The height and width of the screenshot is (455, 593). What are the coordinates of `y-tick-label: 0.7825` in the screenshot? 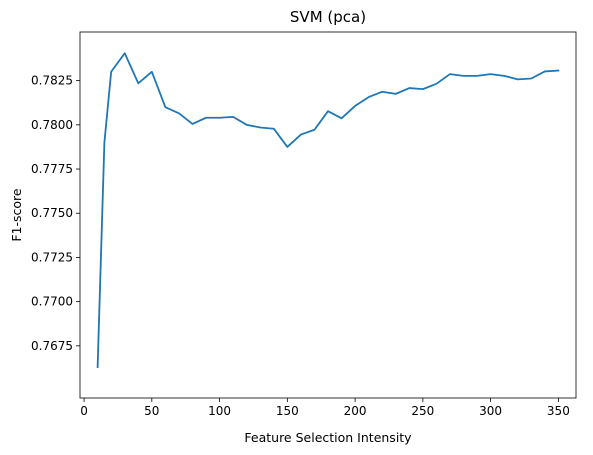 It's located at (52, 81).